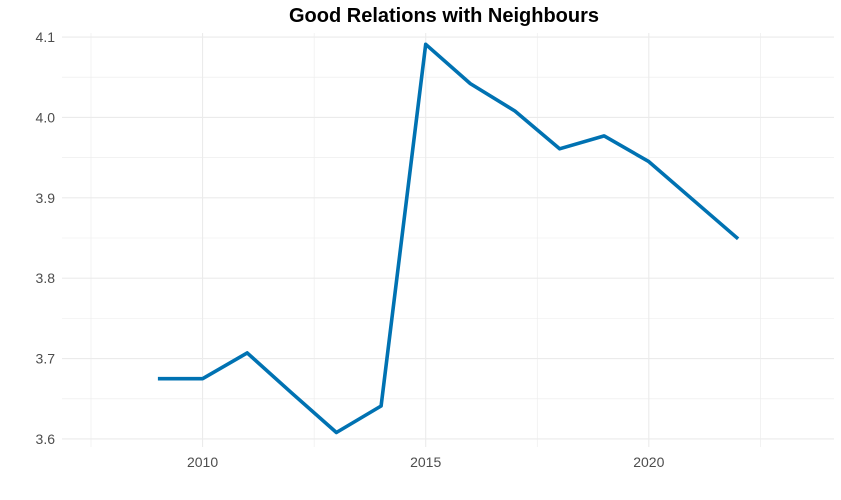 This screenshot has width=841, height=500. Describe the element at coordinates (444, 16) in the screenshot. I see `chart-title: Good Relations with Neighbours` at that location.